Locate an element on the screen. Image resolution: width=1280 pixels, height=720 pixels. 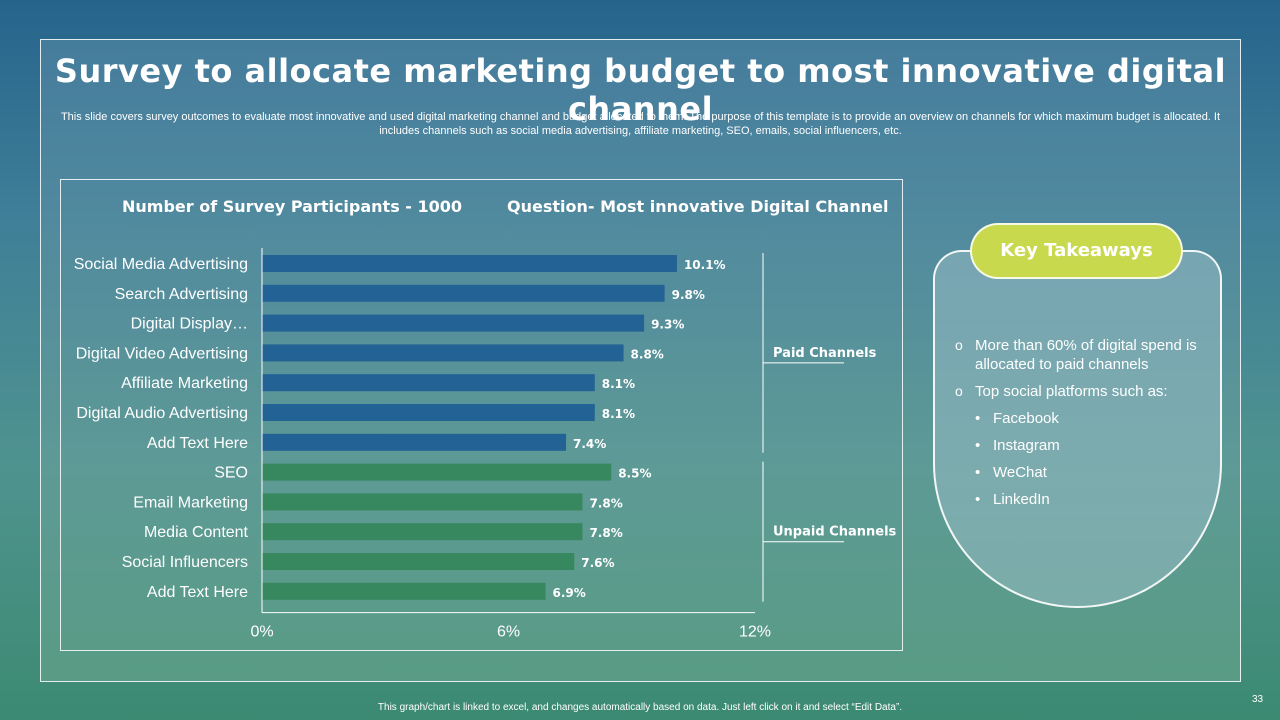
key-takeaways-card is located at coordinates (1077, 429).